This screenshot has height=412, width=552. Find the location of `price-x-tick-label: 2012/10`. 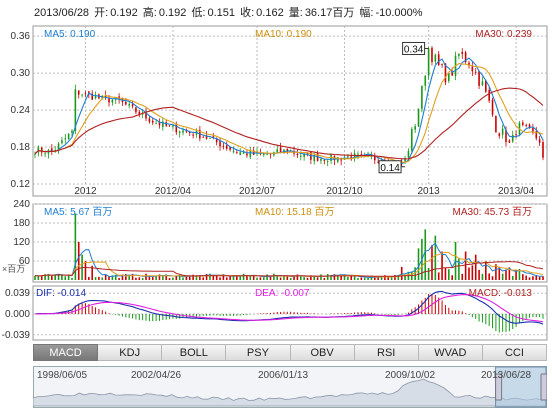

price-x-tick-label: 2012/10 is located at coordinates (344, 191).